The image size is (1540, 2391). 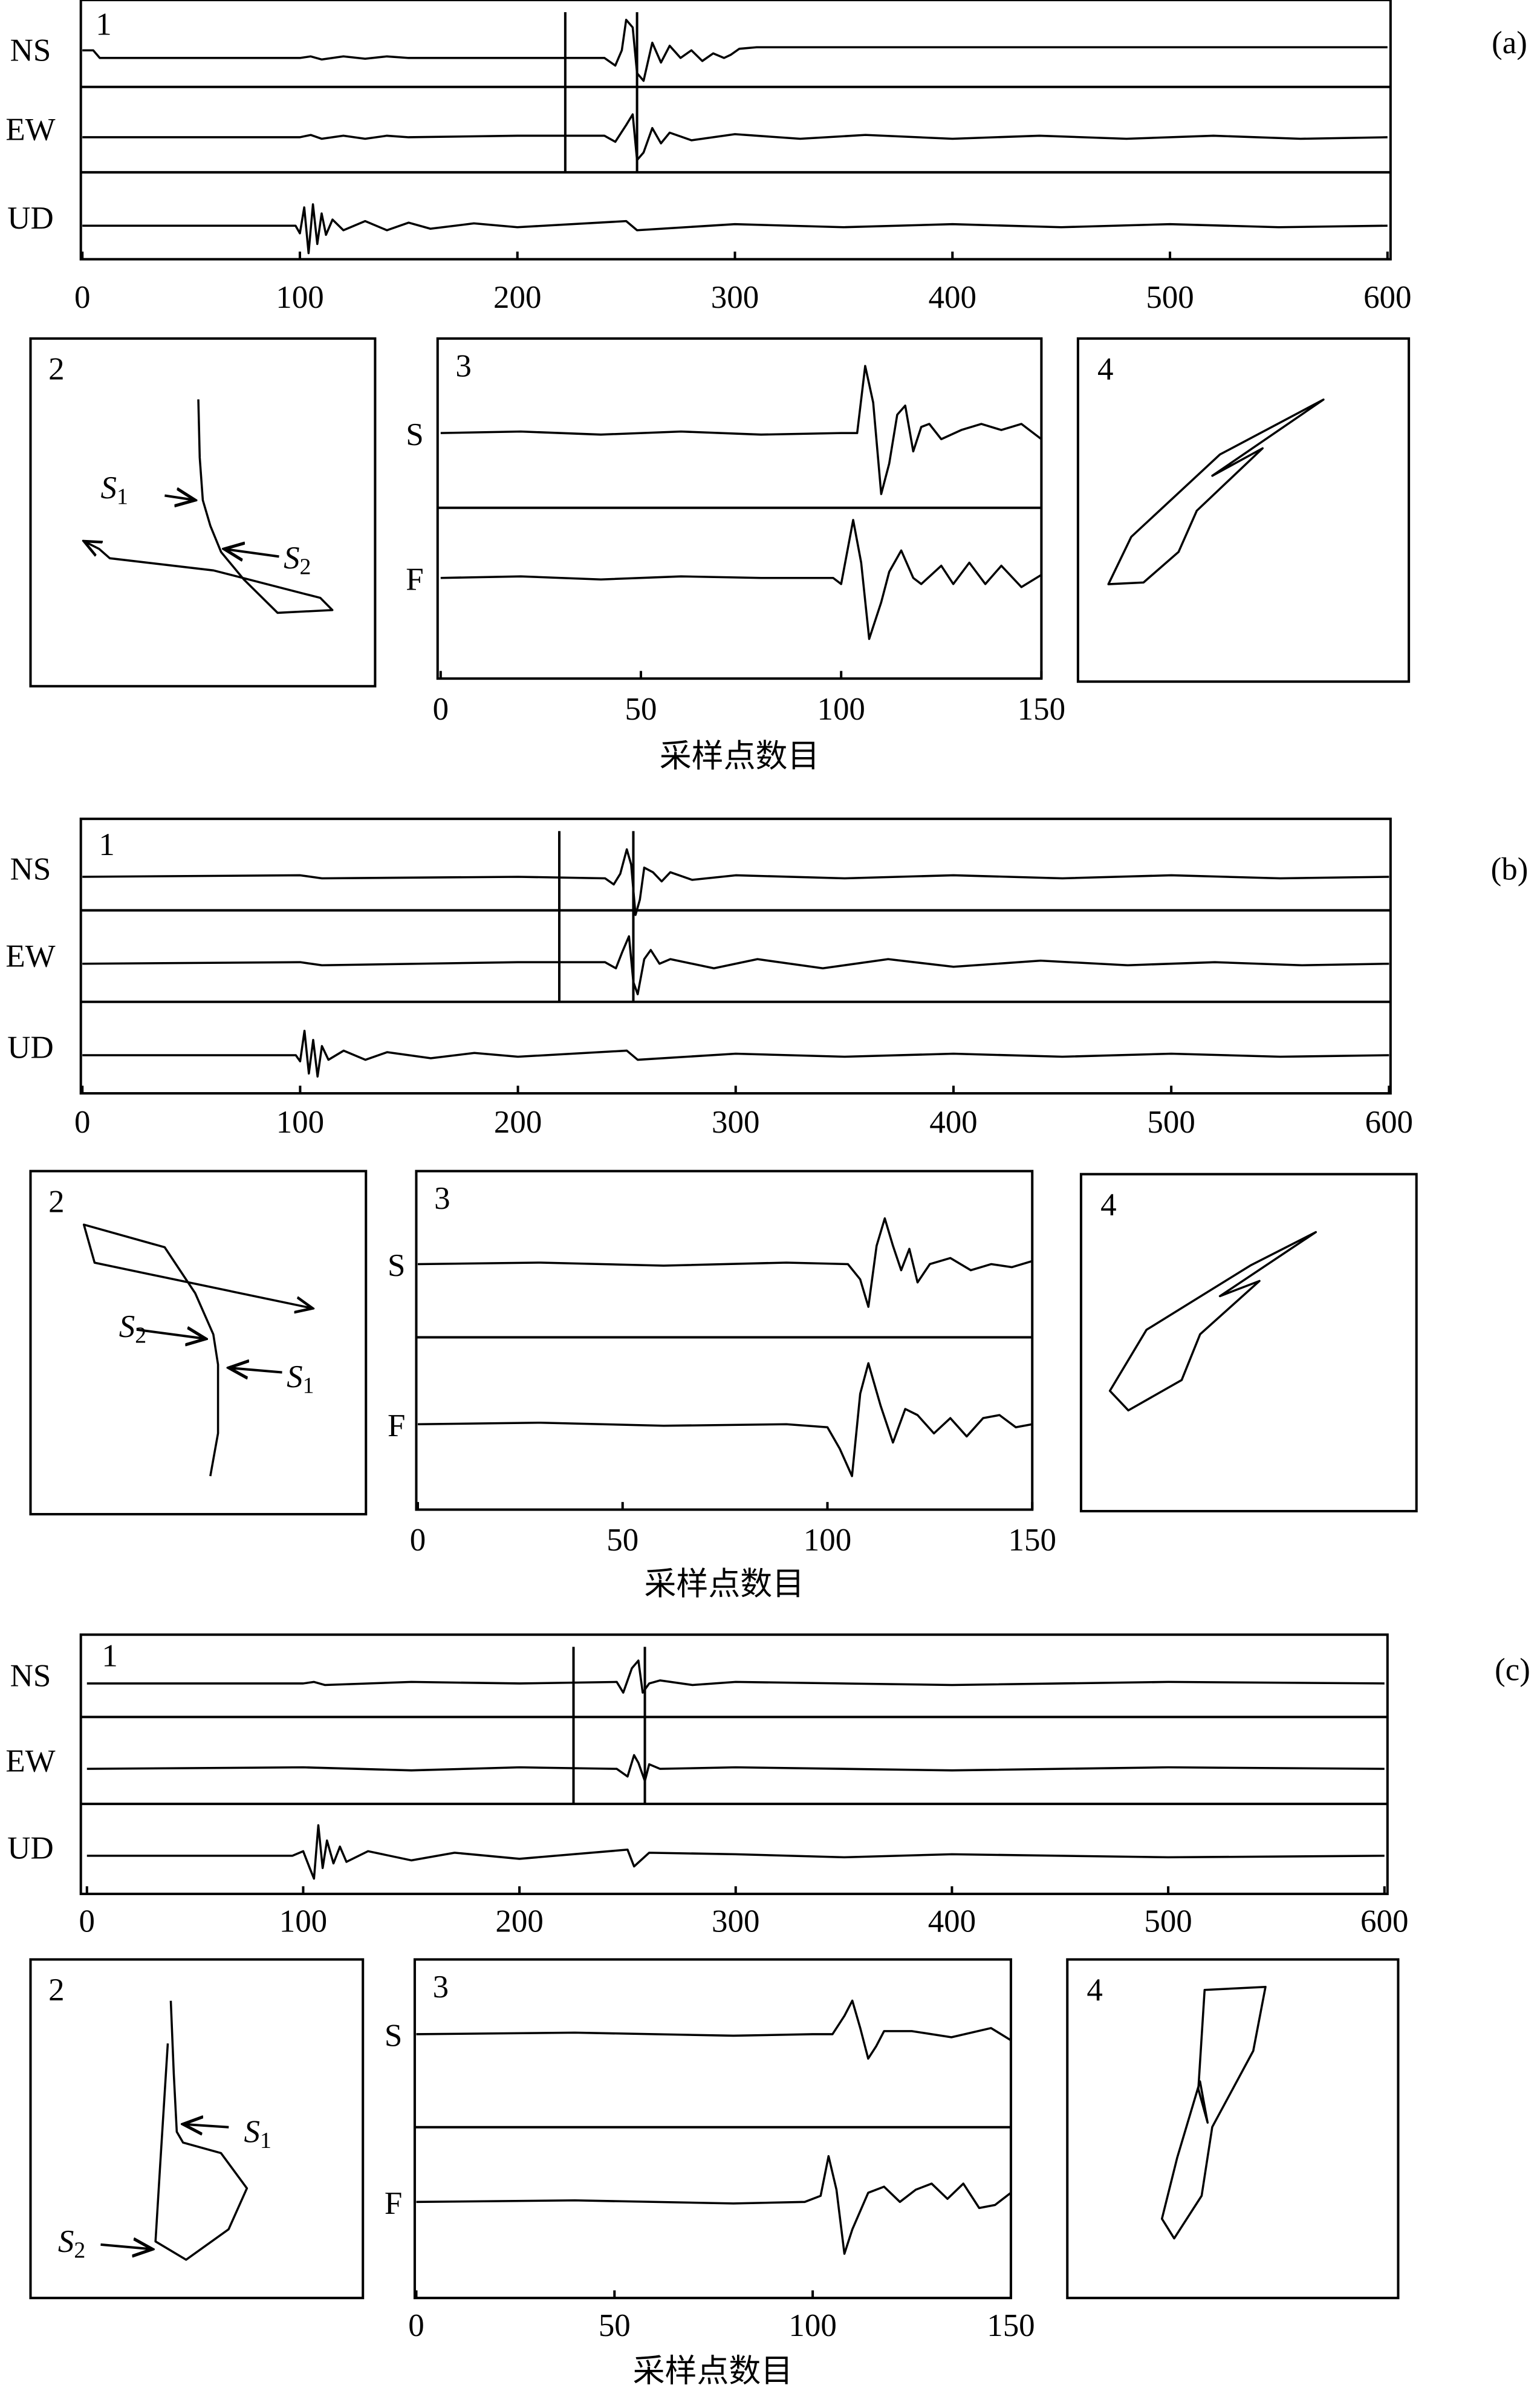 I want to click on x-tick-label: 200, so click(x=517, y=297).